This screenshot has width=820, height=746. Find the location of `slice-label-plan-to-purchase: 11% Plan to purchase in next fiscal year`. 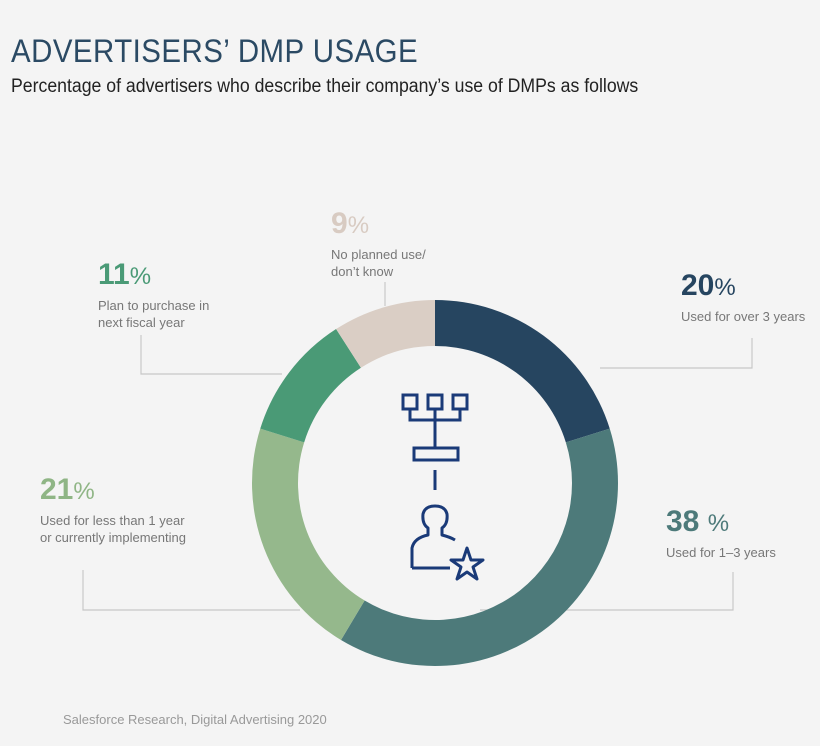

slice-label-plan-to-purchase: 11% Plan to purchase in next fiscal year is located at coordinates (158, 295).